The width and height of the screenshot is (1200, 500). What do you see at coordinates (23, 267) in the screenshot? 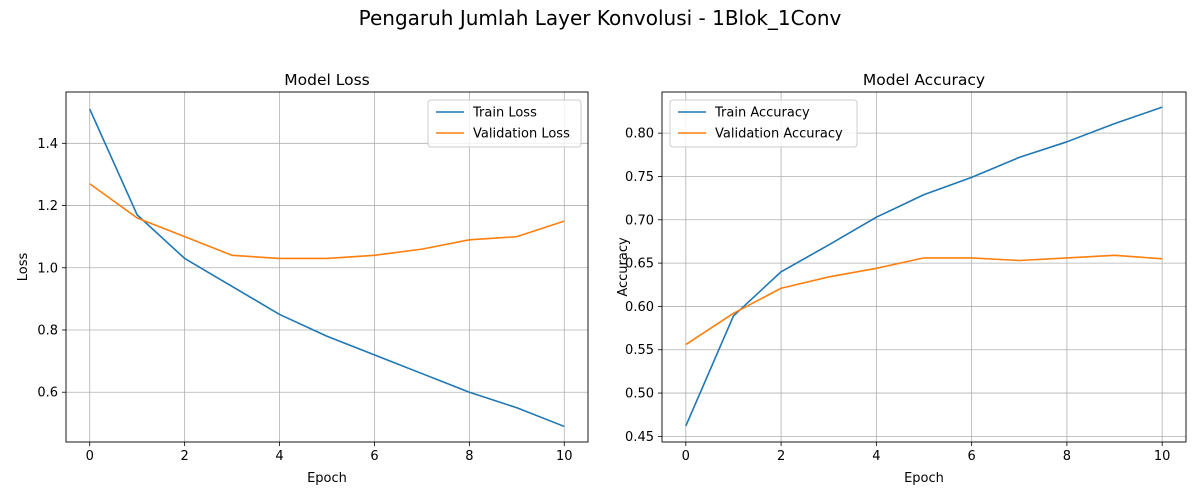
I see `y-axis-label: Loss` at bounding box center [23, 267].